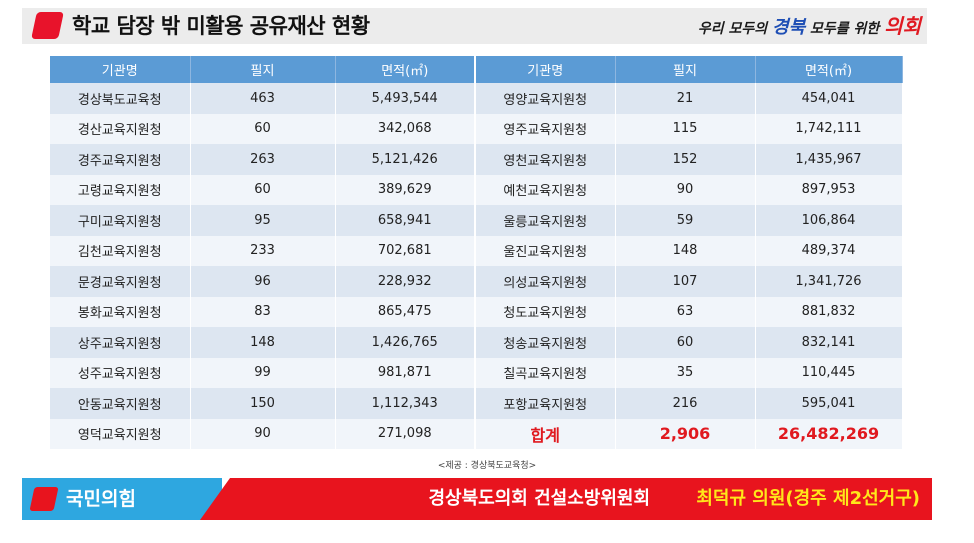 This screenshot has width=974, height=543. Describe the element at coordinates (829, 433) in the screenshot. I see `cell-area-right: 26,482,269` at that location.